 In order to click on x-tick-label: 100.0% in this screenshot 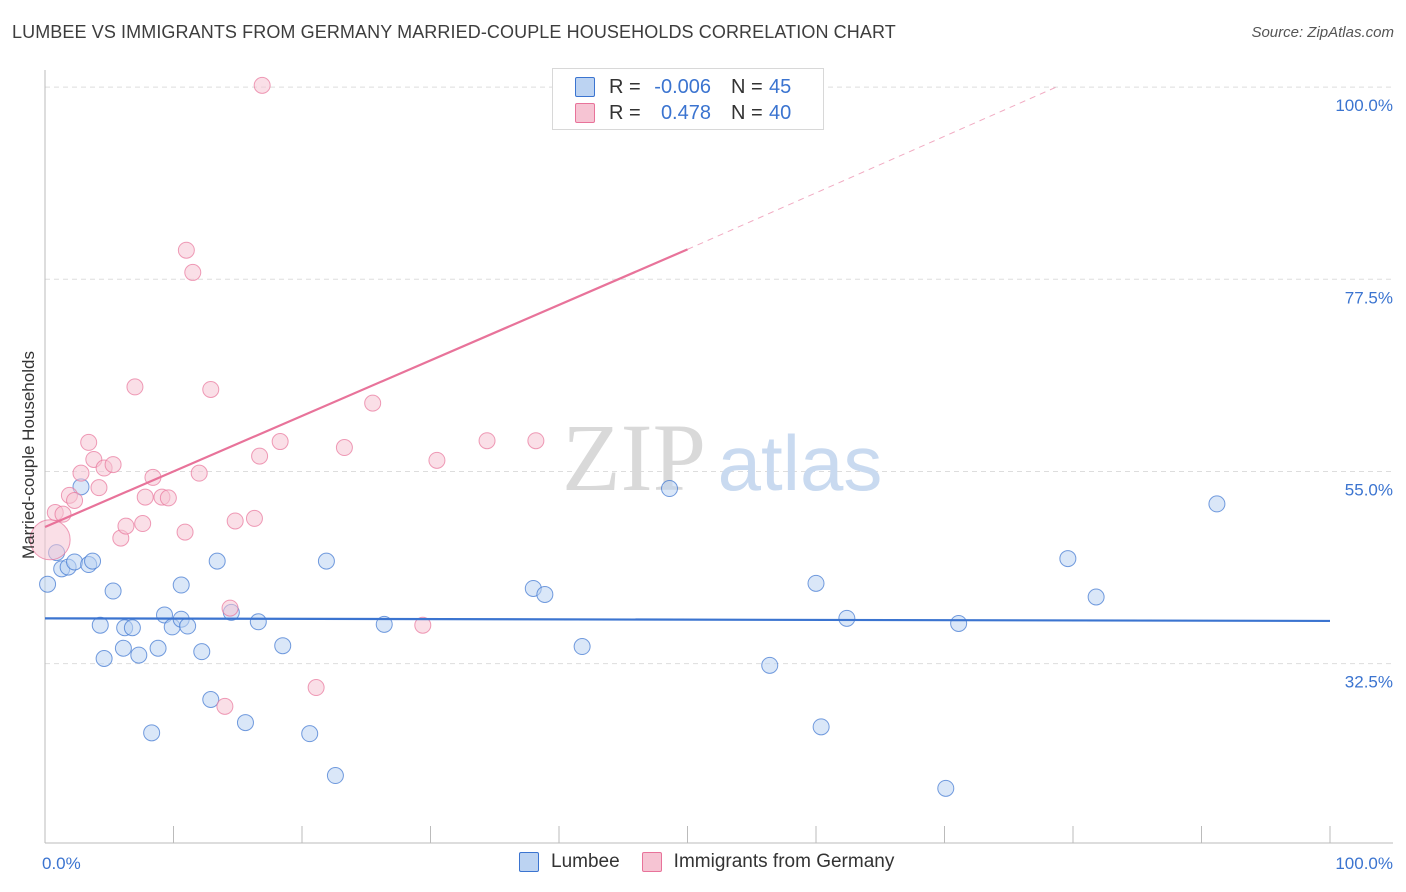, I will do `click(1364, 863)`.